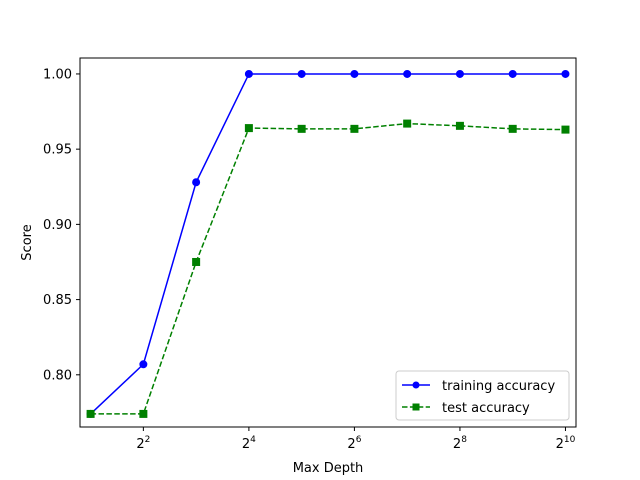  I want to click on x-tick-label: 210, so click(566, 443).